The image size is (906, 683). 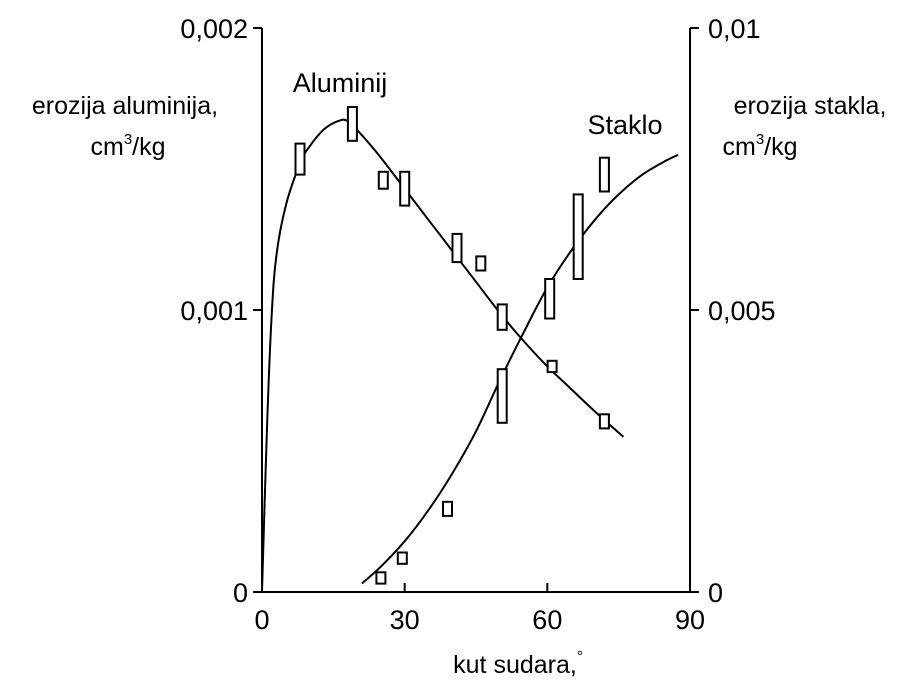 What do you see at coordinates (624, 125) in the screenshot?
I see `series-label-staklo: Staklo` at bounding box center [624, 125].